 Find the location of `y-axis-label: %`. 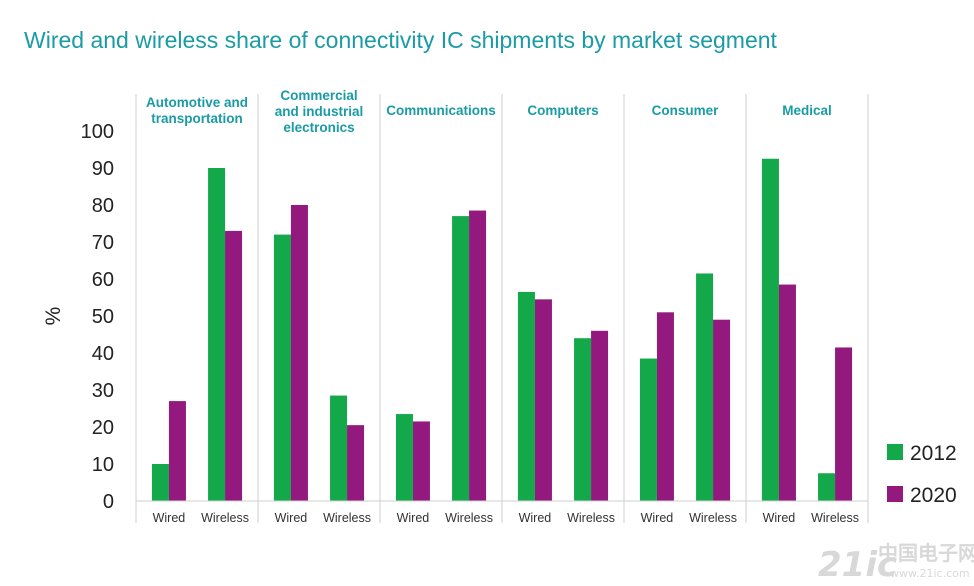

y-axis-label: % is located at coordinates (53, 316).